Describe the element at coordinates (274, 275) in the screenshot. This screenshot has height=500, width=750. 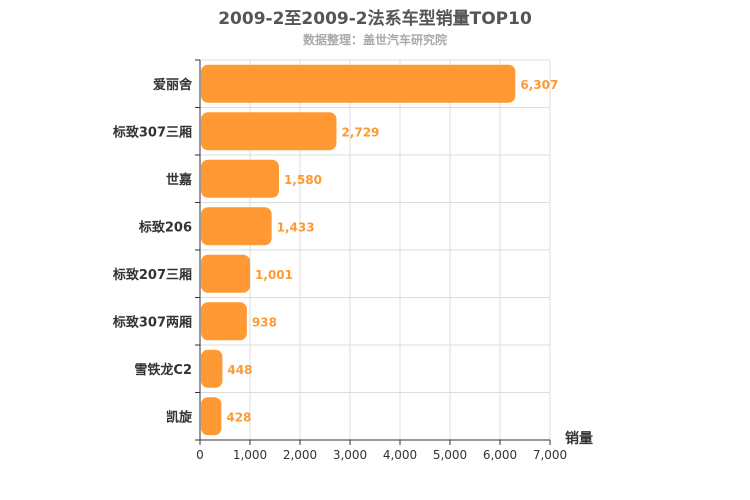
I see `data-label: 1,001` at that location.